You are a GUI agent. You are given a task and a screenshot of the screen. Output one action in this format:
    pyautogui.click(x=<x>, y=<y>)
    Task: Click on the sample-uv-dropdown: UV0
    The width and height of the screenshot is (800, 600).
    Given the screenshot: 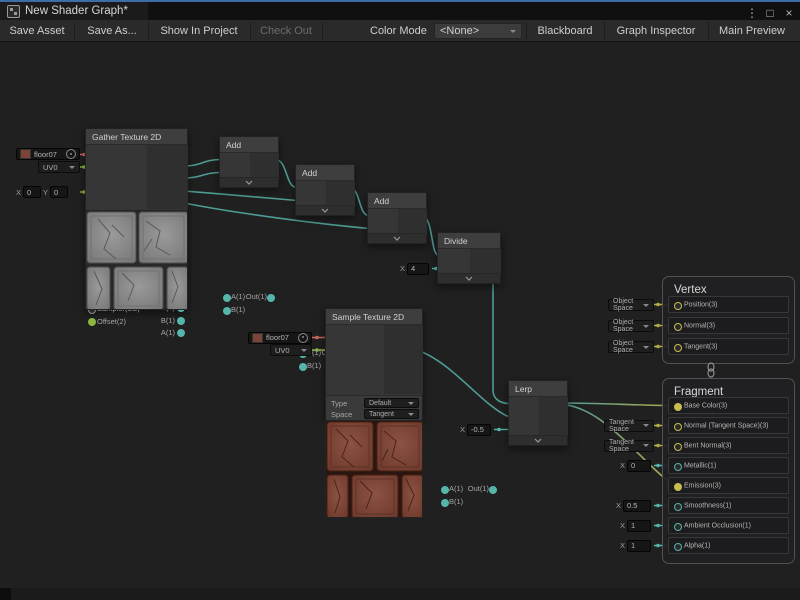 What is the action you would take?
    pyautogui.click(x=291, y=350)
    